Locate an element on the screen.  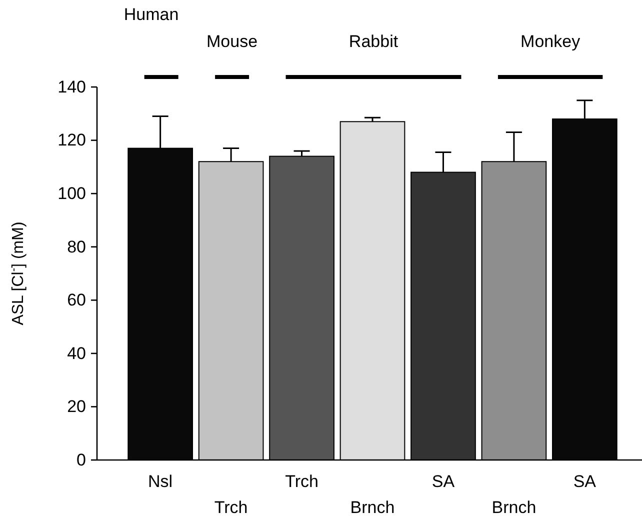
y-tick-label: 120 is located at coordinates (72, 140).